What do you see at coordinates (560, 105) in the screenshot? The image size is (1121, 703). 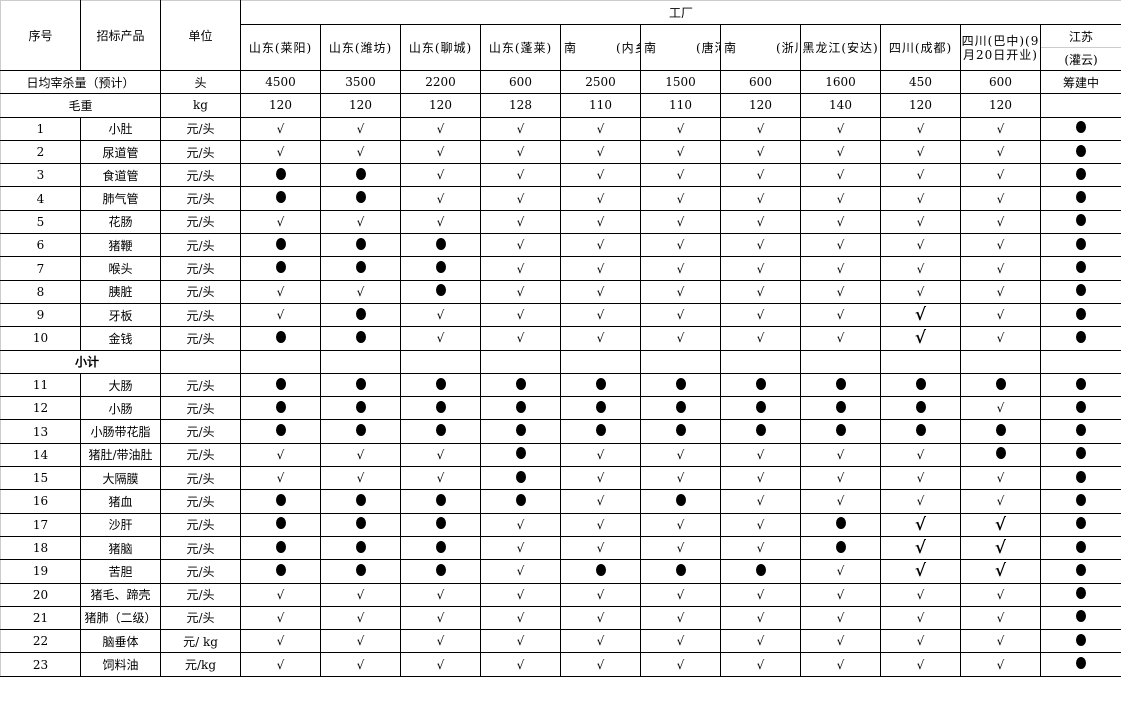 I see `gross_weight-row: 毛重 kg 120 120 120 128 110 110 120 140 120 120` at bounding box center [560, 105].